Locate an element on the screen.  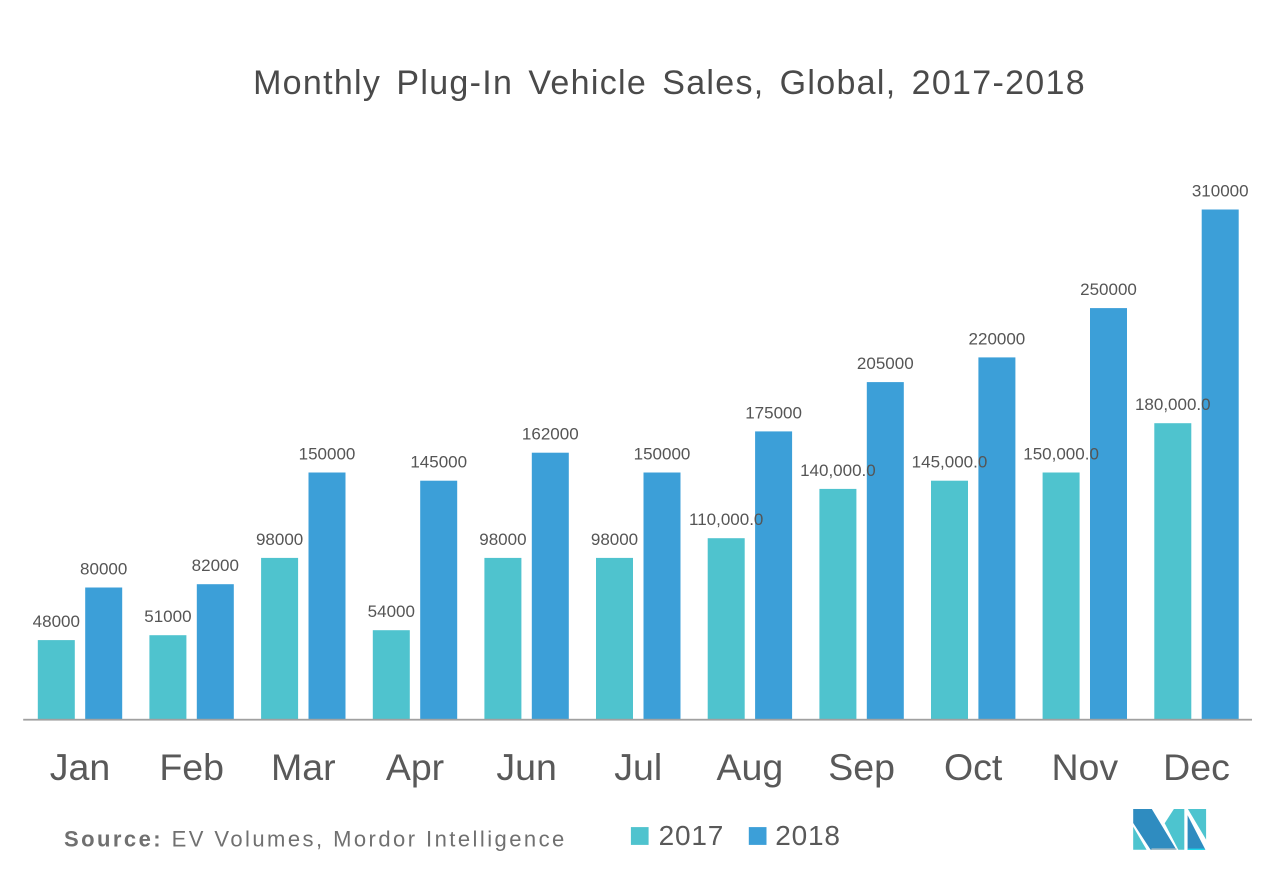
svg-text: 80000 is located at coordinates (103, 569).